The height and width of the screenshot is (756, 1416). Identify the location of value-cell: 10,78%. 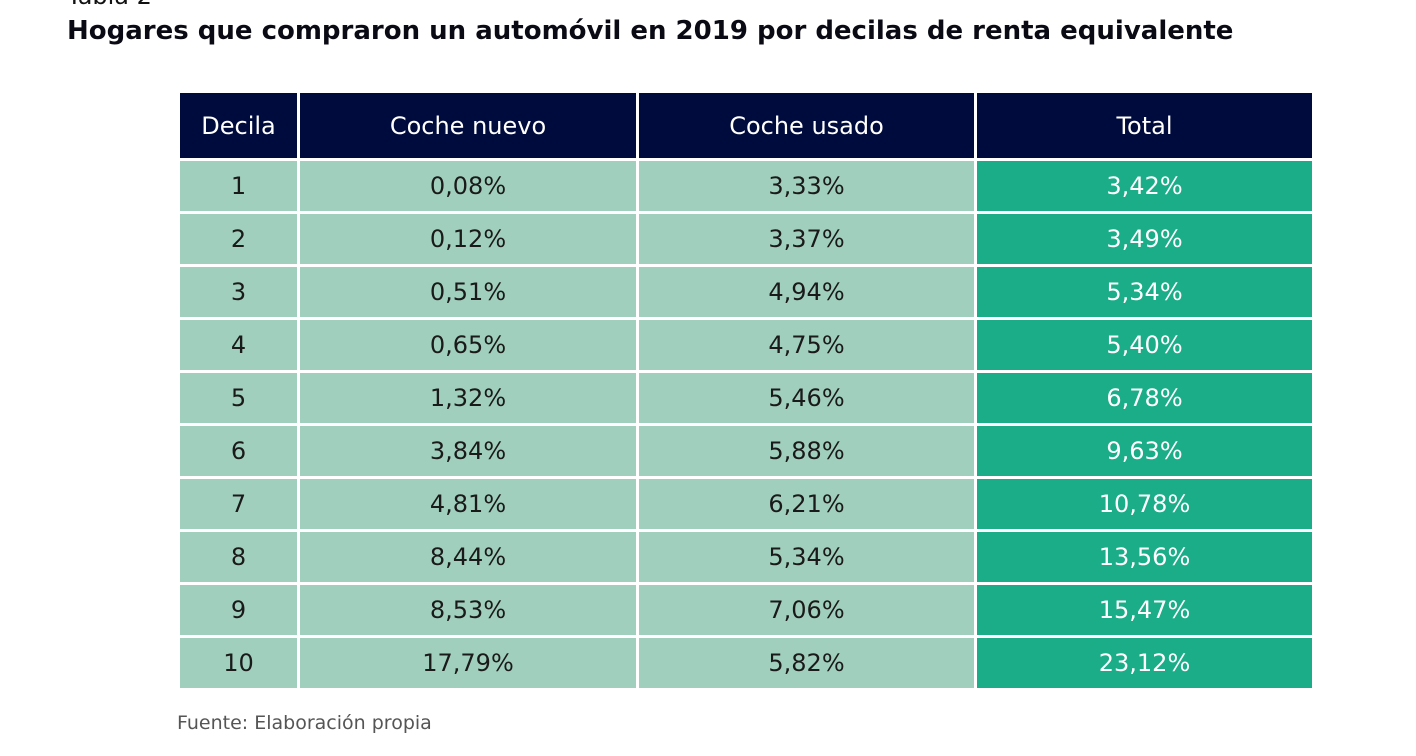
(1144, 504).